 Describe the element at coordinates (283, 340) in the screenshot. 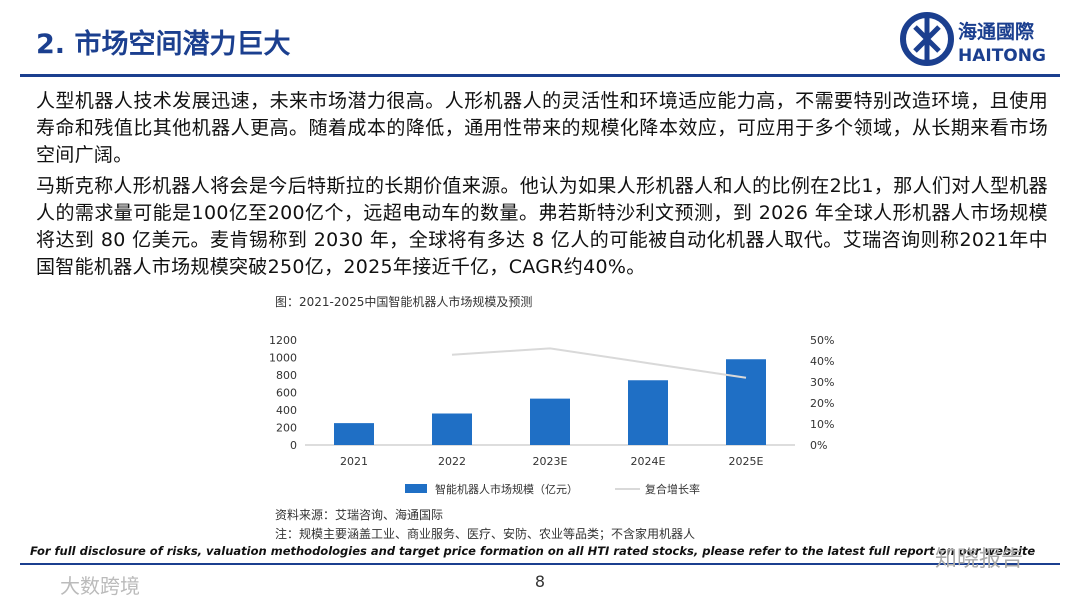

I see `y-tick-label: 1200` at that location.